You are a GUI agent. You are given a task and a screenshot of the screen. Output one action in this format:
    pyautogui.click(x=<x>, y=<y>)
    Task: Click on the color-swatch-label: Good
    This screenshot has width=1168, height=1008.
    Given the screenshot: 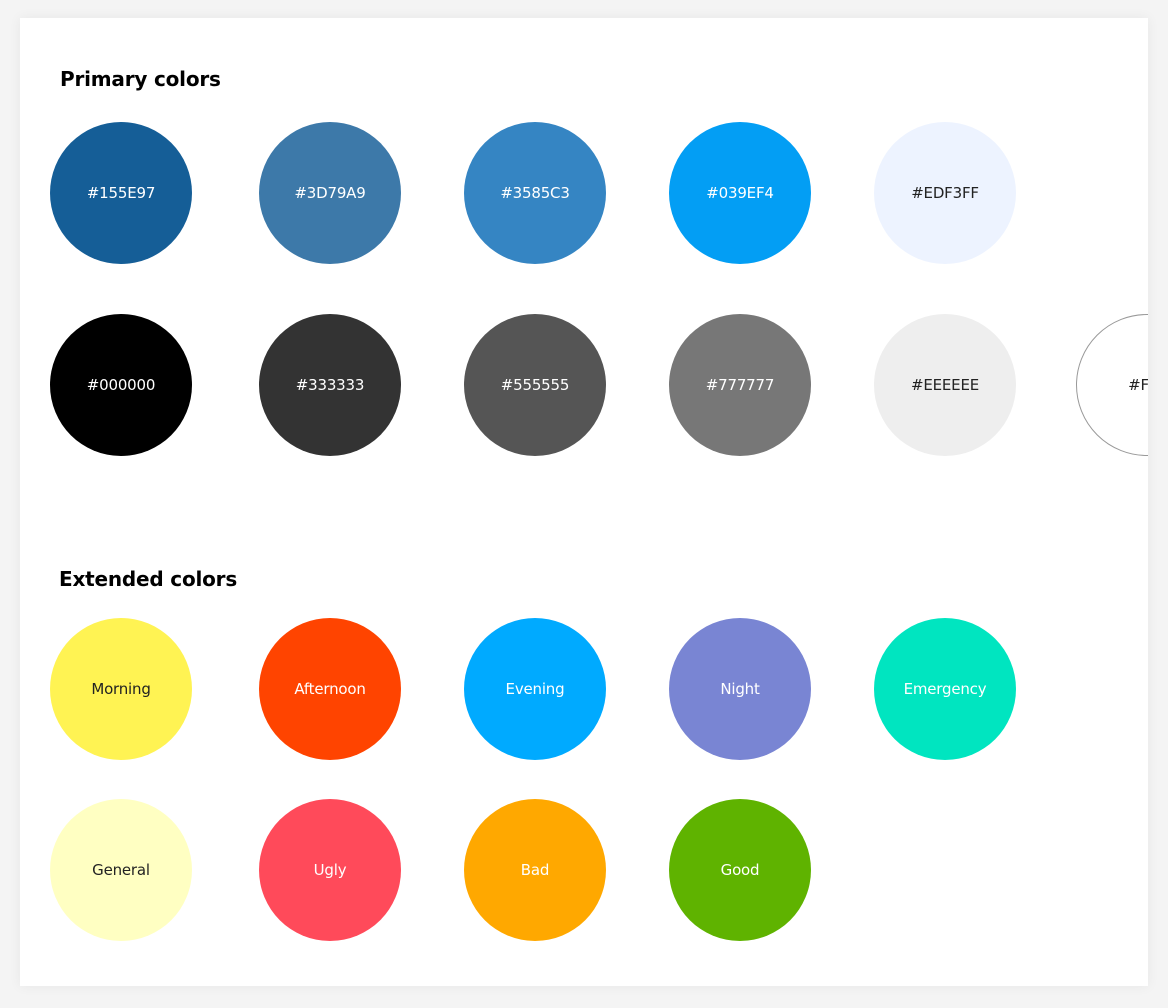 What is the action you would take?
    pyautogui.click(x=740, y=870)
    